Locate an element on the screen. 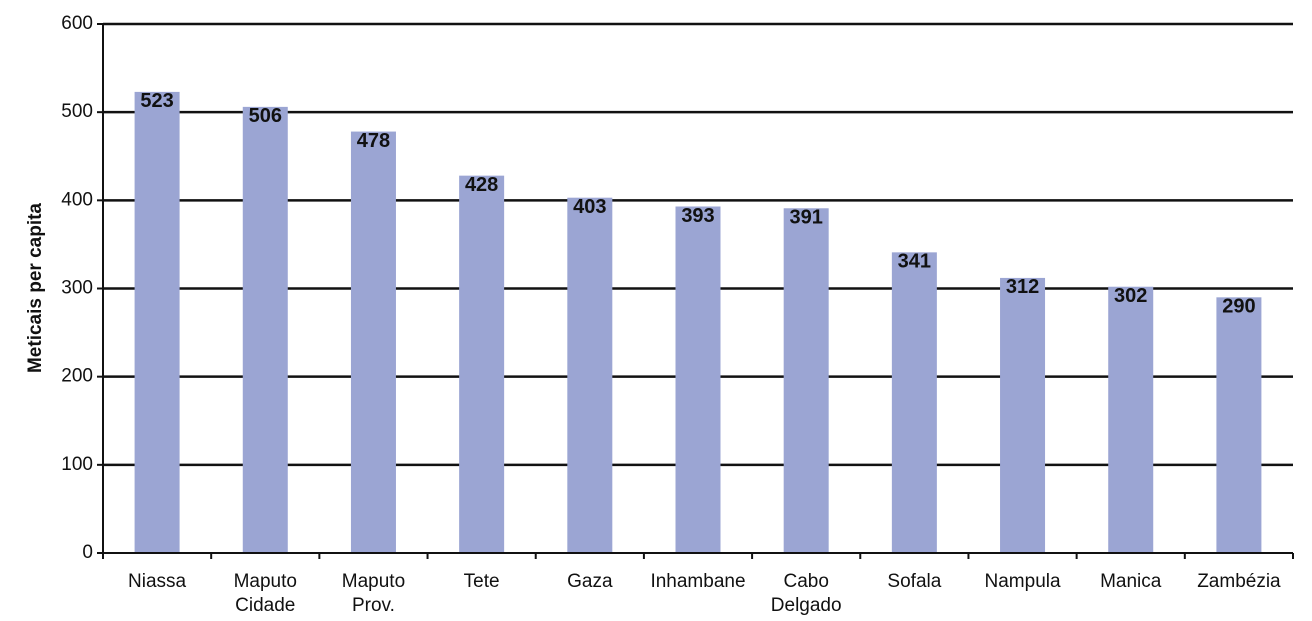 The image size is (1312, 621). x-tick-label: Sofala is located at coordinates (914, 581).